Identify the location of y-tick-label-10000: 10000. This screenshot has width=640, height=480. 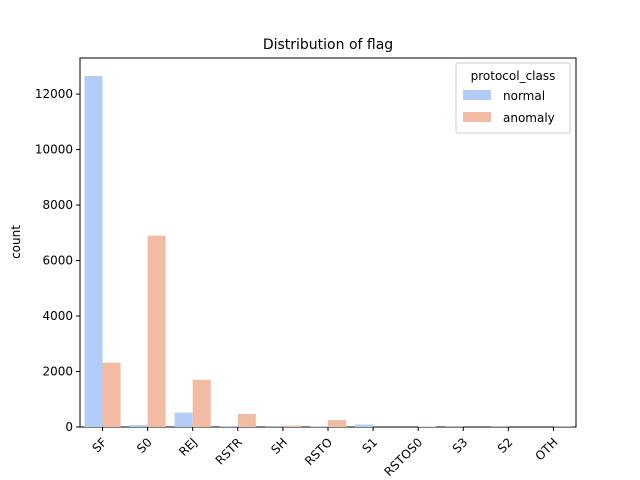
(54, 150).